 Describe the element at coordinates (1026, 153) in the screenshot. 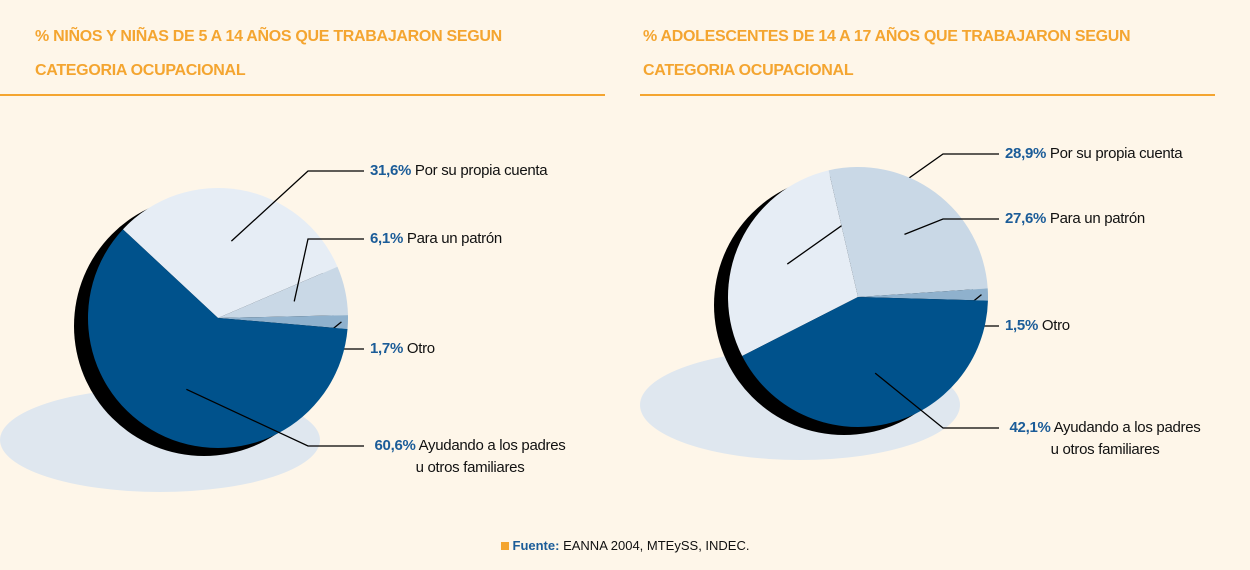

I see `value-label: 28,9%` at that location.